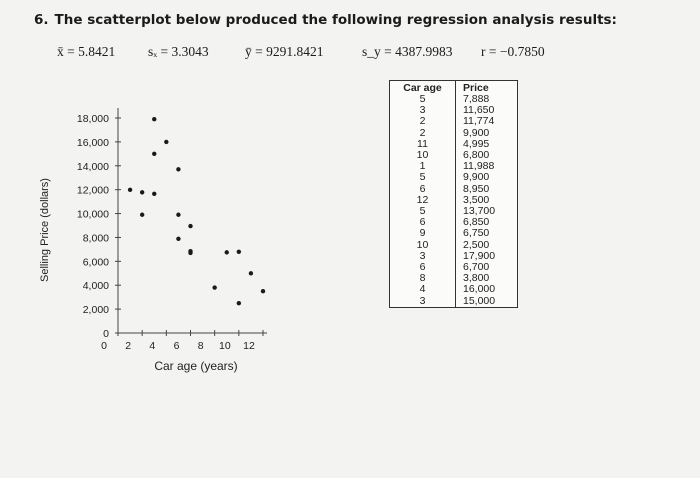 The height and width of the screenshot is (478, 700). I want to click on table-row: 4 16,000, so click(453, 290).